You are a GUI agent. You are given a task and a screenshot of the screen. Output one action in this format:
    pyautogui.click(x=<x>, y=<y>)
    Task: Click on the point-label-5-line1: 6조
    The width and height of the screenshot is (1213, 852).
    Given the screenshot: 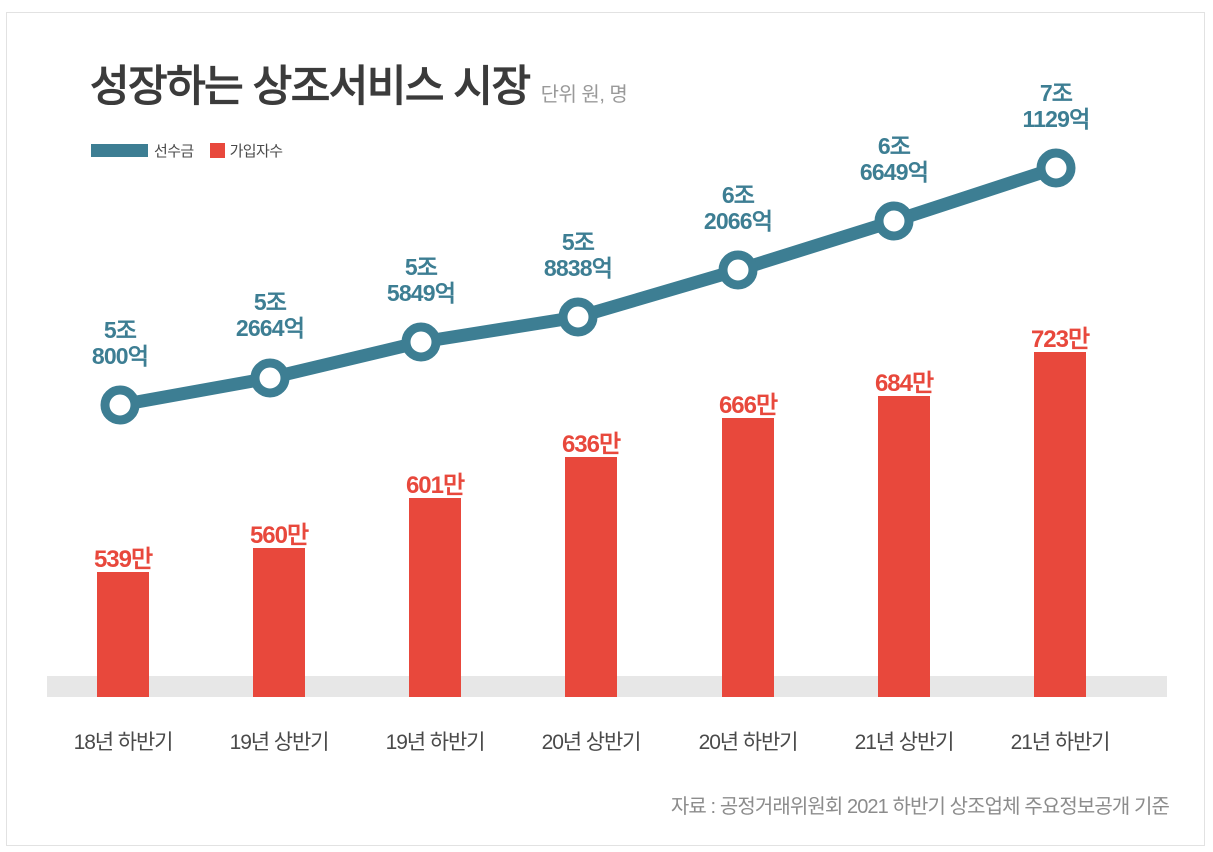 What is the action you would take?
    pyautogui.click(x=894, y=146)
    